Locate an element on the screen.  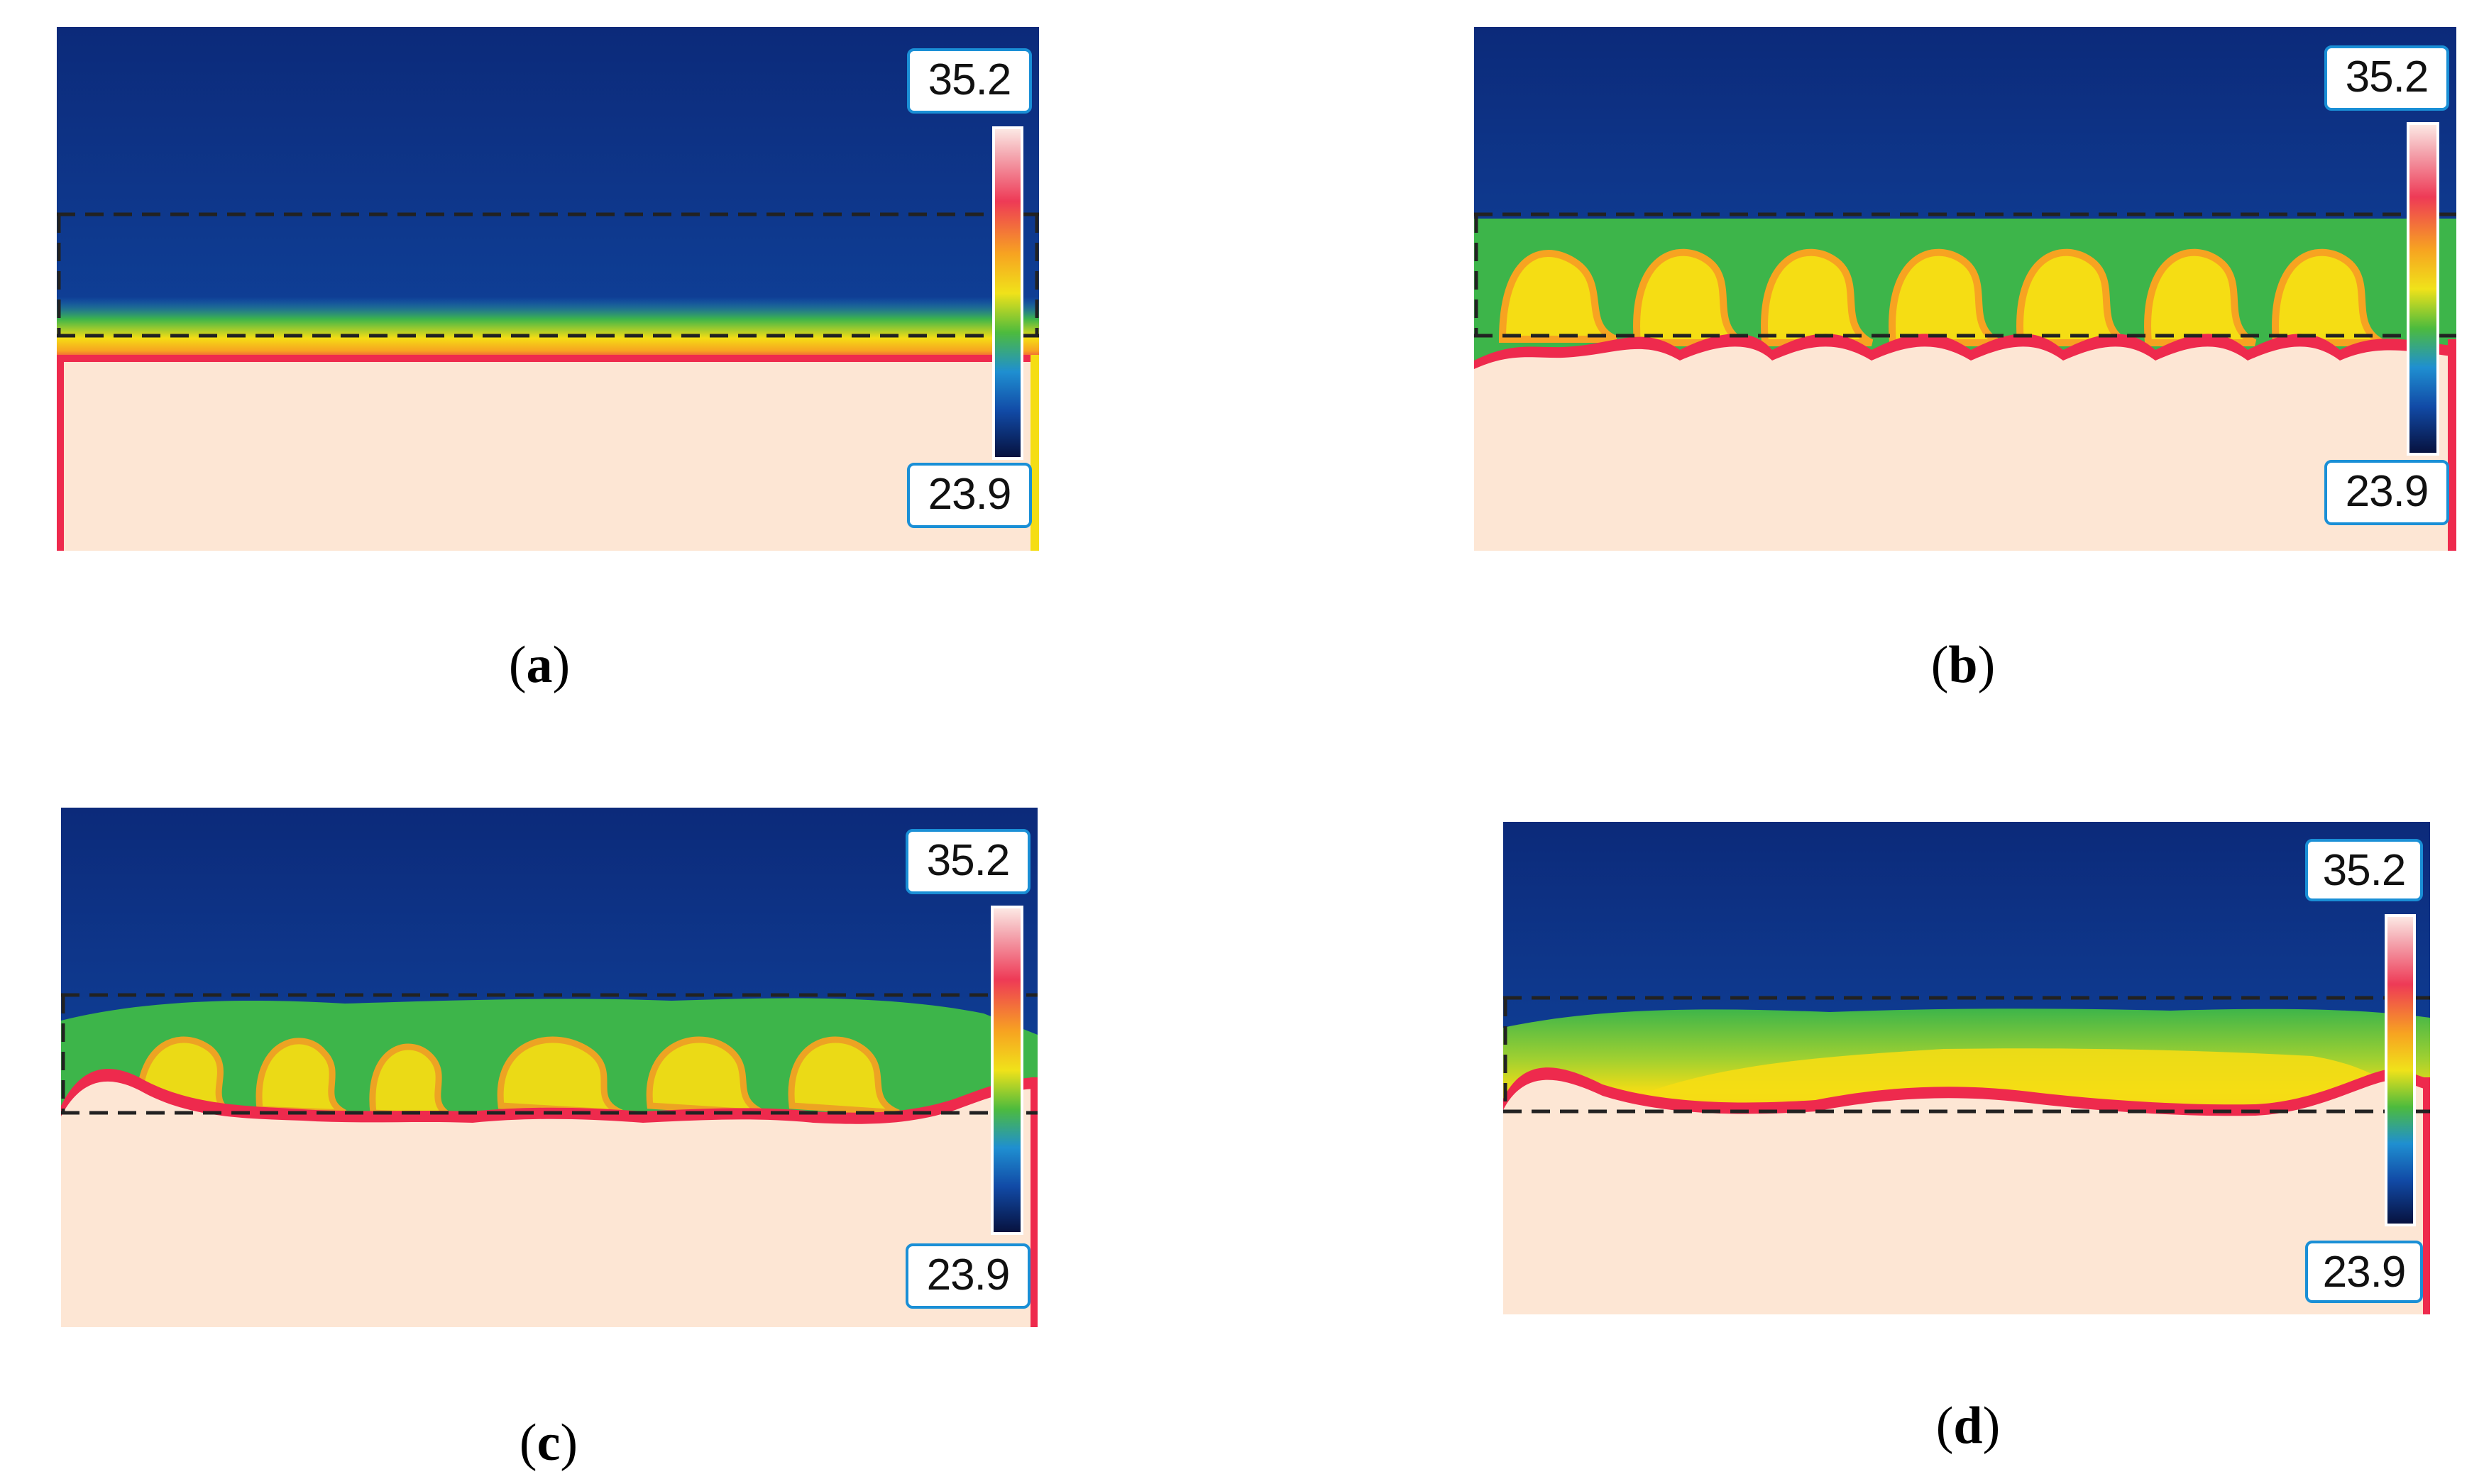
max-temp-label-c: 35.2 is located at coordinates (969, 861).